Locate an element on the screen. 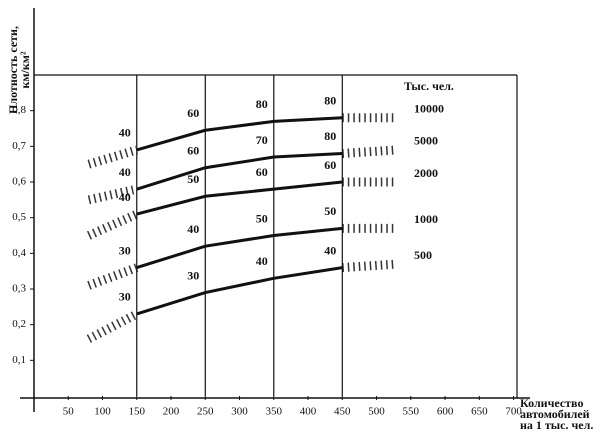  x-tick-label: 650 is located at coordinates (479, 412).